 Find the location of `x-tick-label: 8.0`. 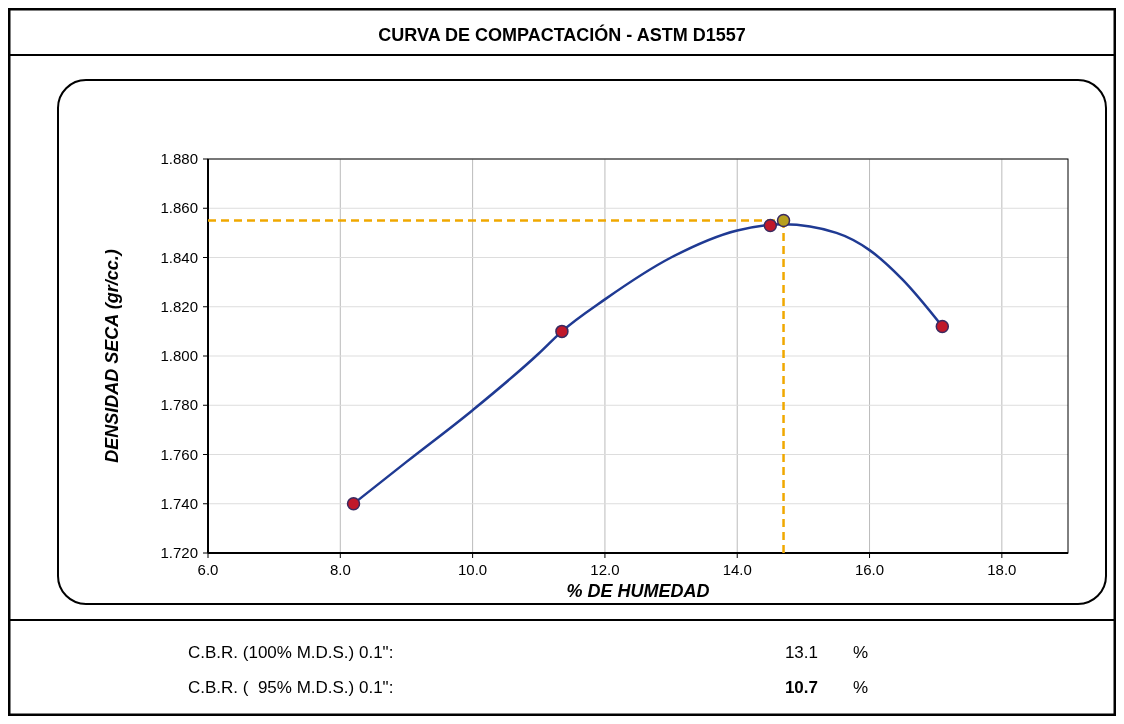

x-tick-label: 8.0 is located at coordinates (340, 569).